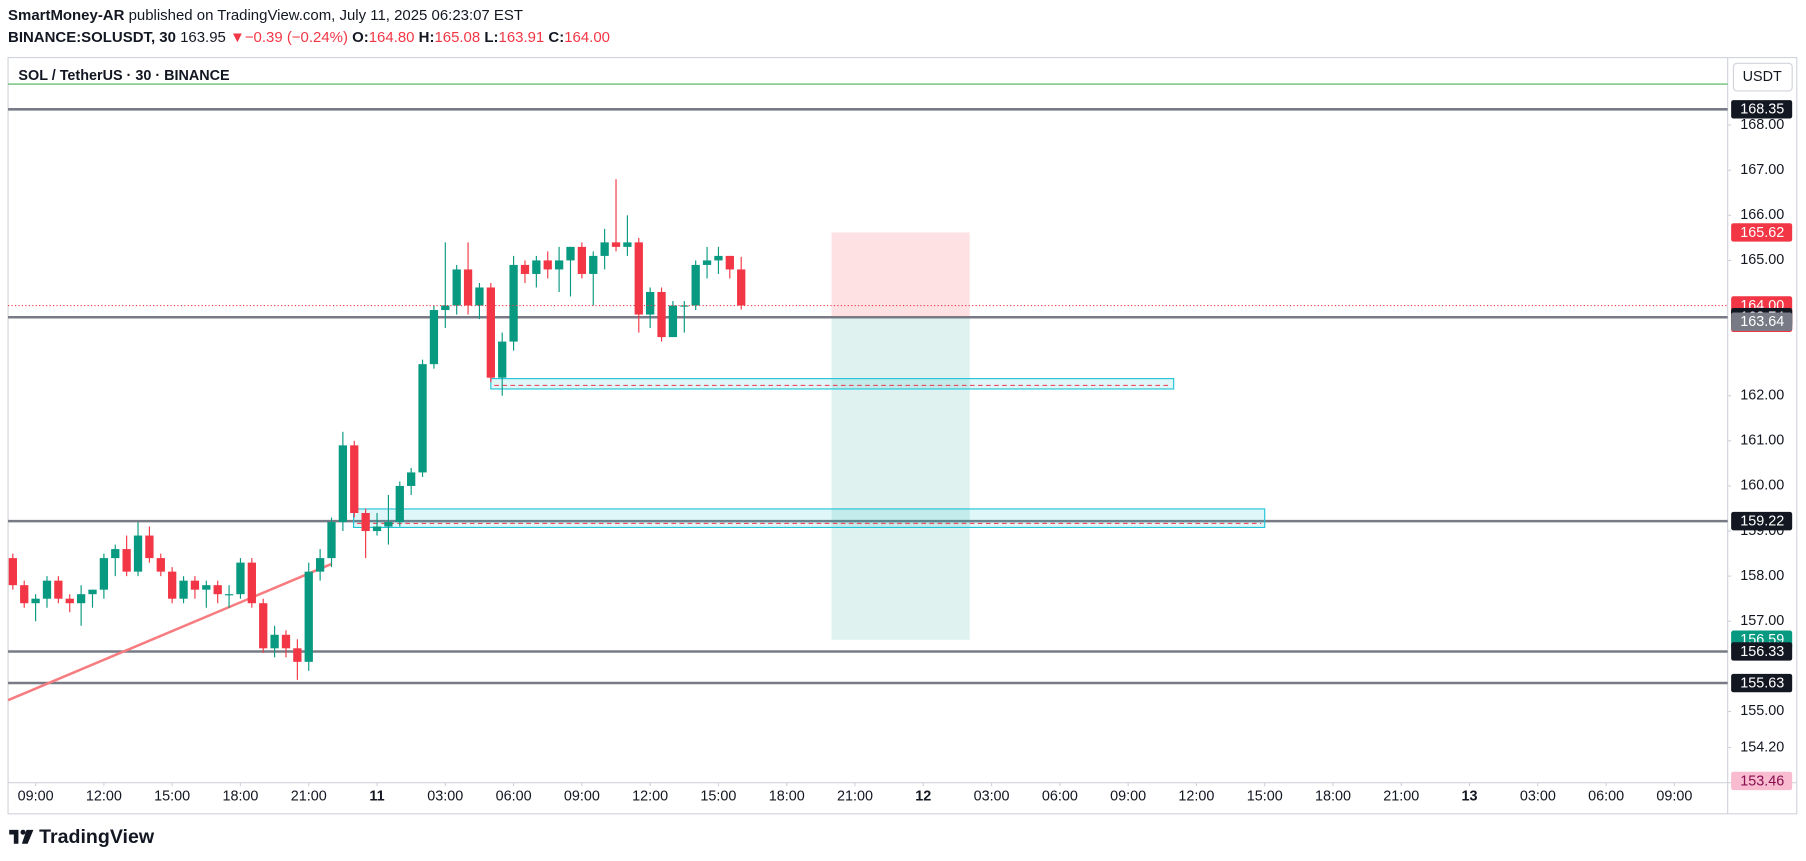  I want to click on ohlc-label: H:, so click(427, 37).